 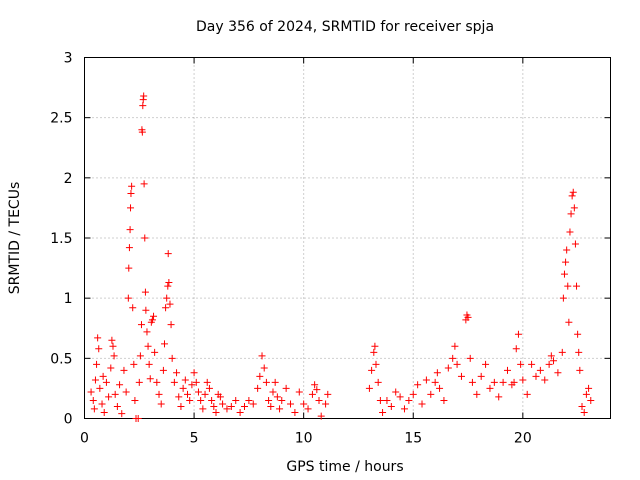 What do you see at coordinates (61, 359) in the screenshot?
I see `y-tick-label: 0.5` at bounding box center [61, 359].